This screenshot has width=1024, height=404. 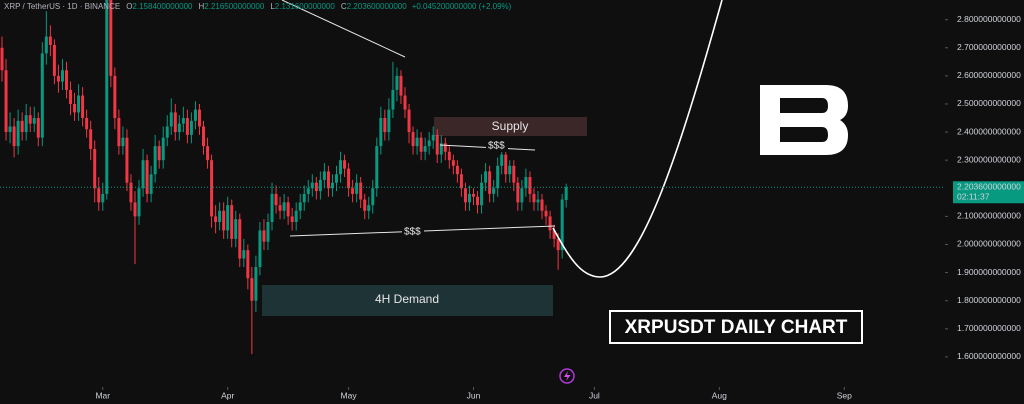 I want to click on y-tick-label: 2.300000000000, so click(x=989, y=159).